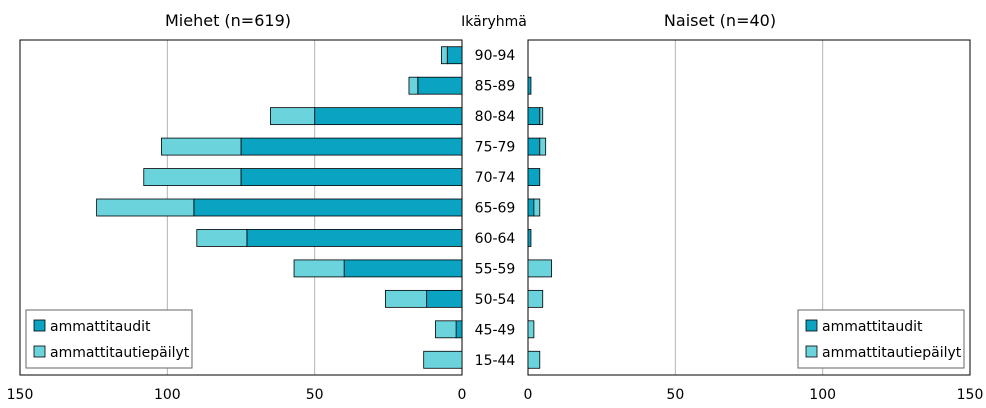 The image size is (986, 408). I want to click on women-x-tick-label: 150, so click(970, 395).